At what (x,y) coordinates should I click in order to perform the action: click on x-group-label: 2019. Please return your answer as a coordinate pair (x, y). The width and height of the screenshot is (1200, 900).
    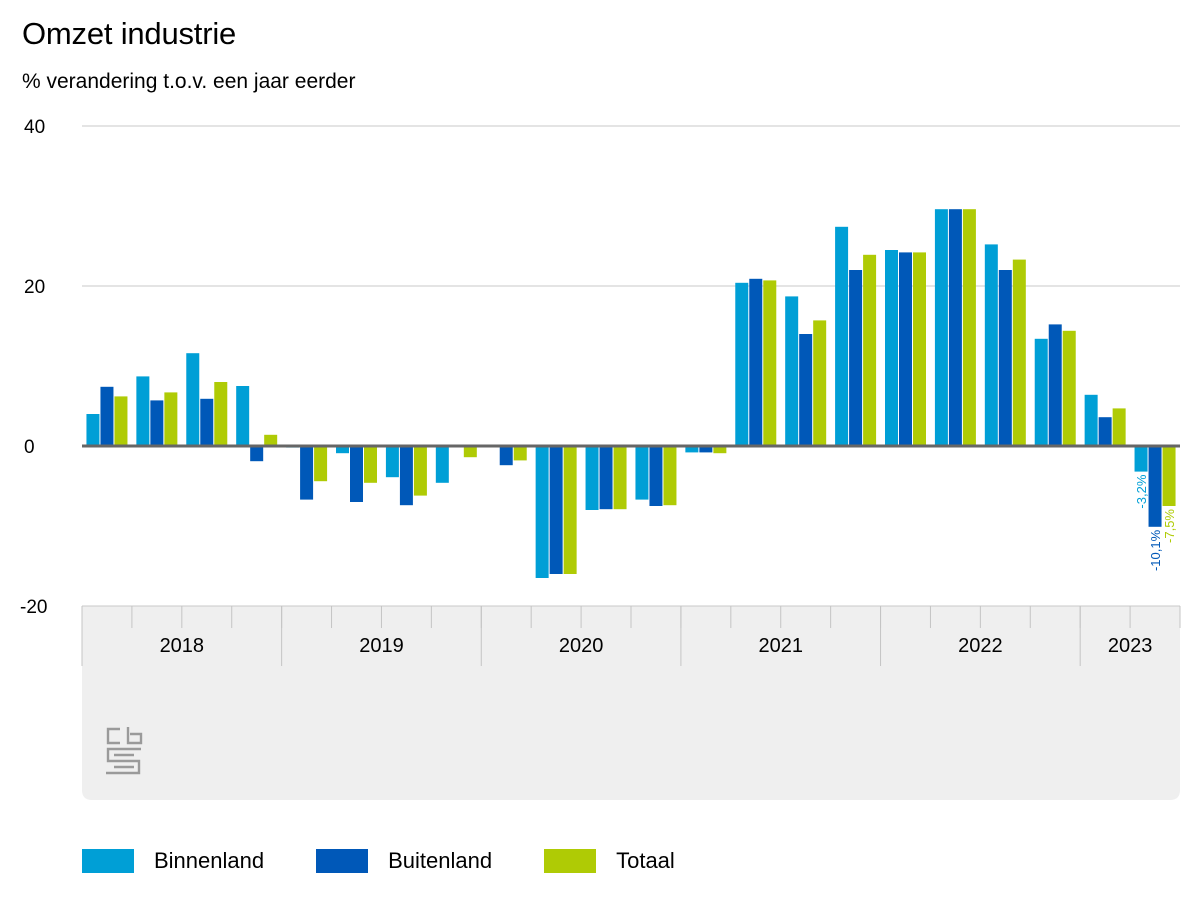
    Looking at the image, I should click on (381, 646).